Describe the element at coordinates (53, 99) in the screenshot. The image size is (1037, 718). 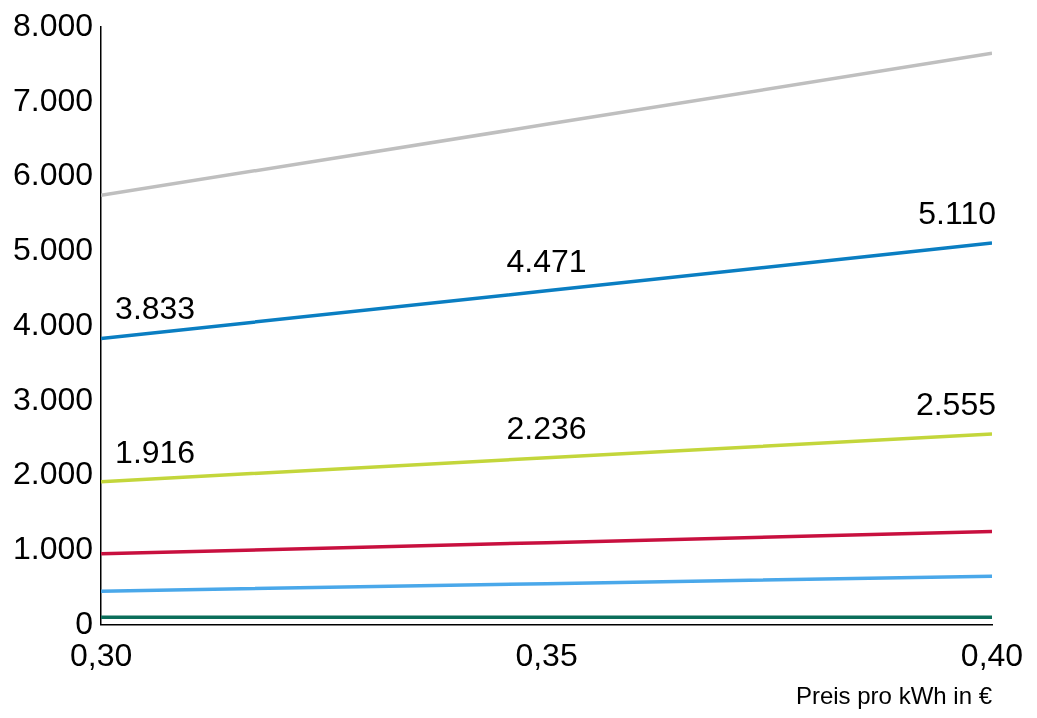
I see `y-tick-label: 7.000` at that location.